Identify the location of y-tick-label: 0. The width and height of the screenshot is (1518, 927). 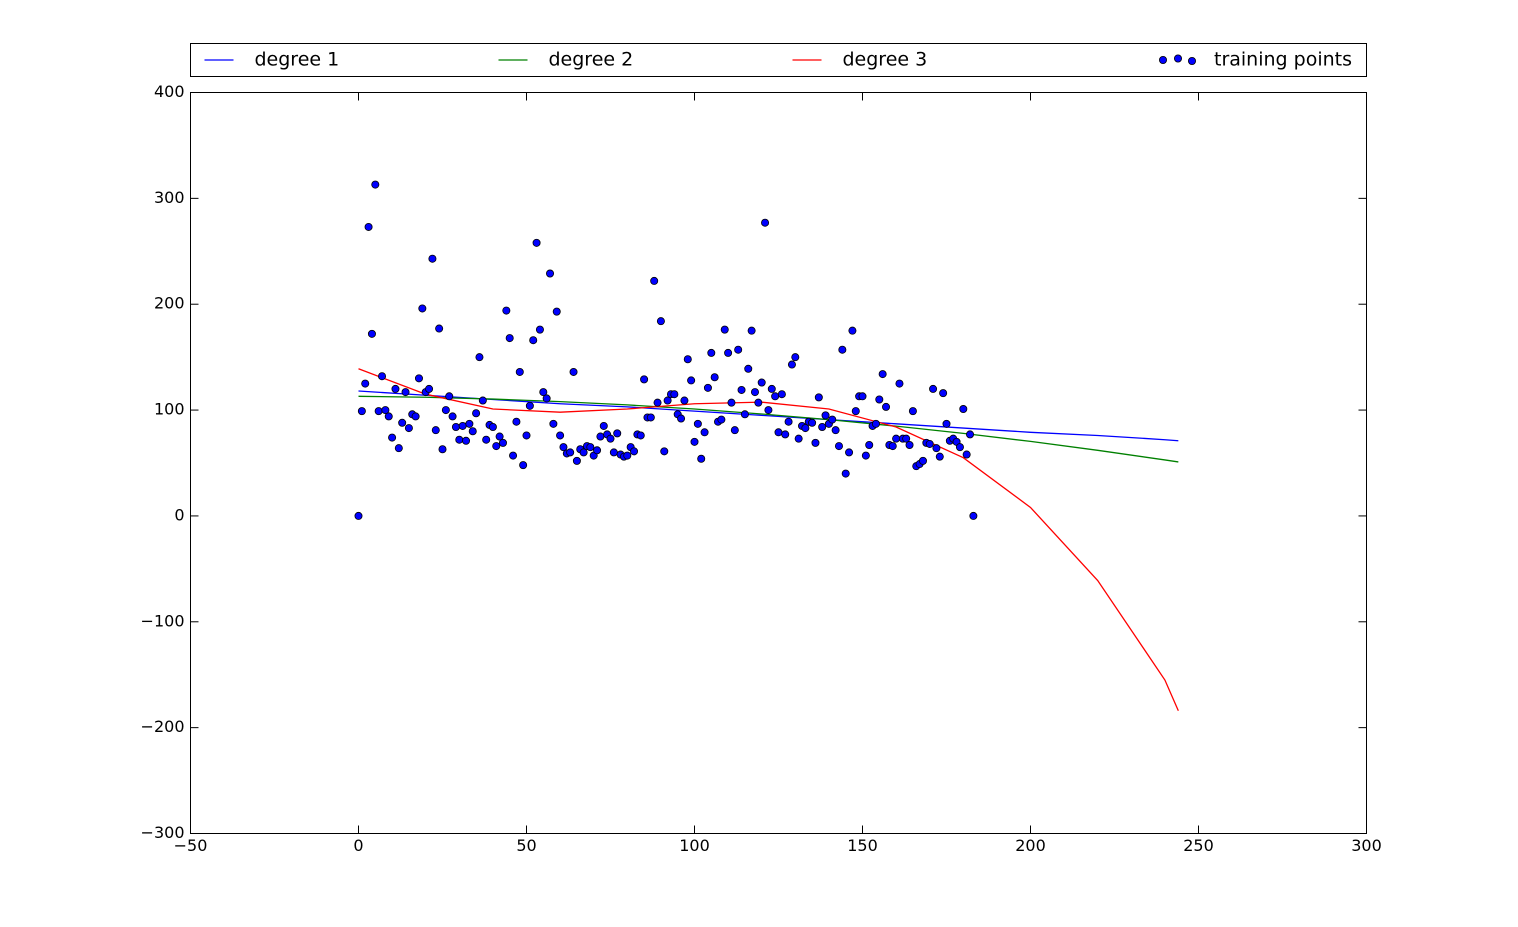
(179, 514).